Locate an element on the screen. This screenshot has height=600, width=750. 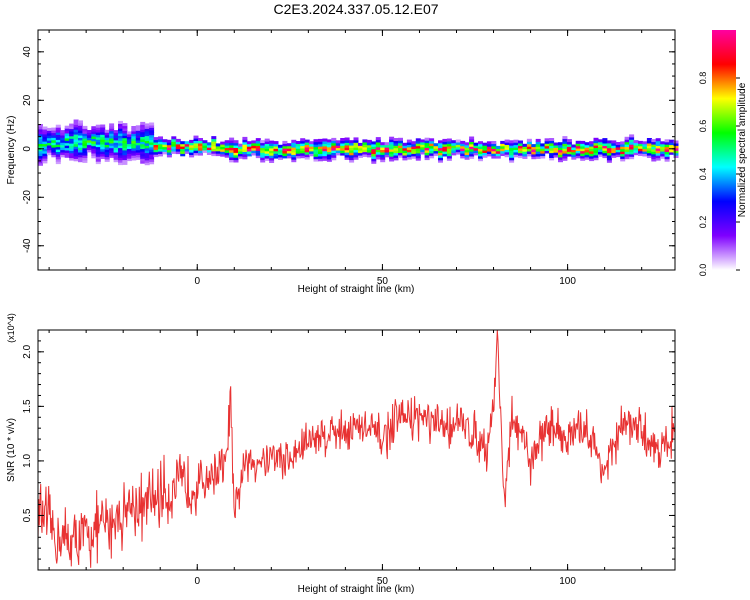
spectrogram-y-tick-label: 0 is located at coordinates (27, 149).